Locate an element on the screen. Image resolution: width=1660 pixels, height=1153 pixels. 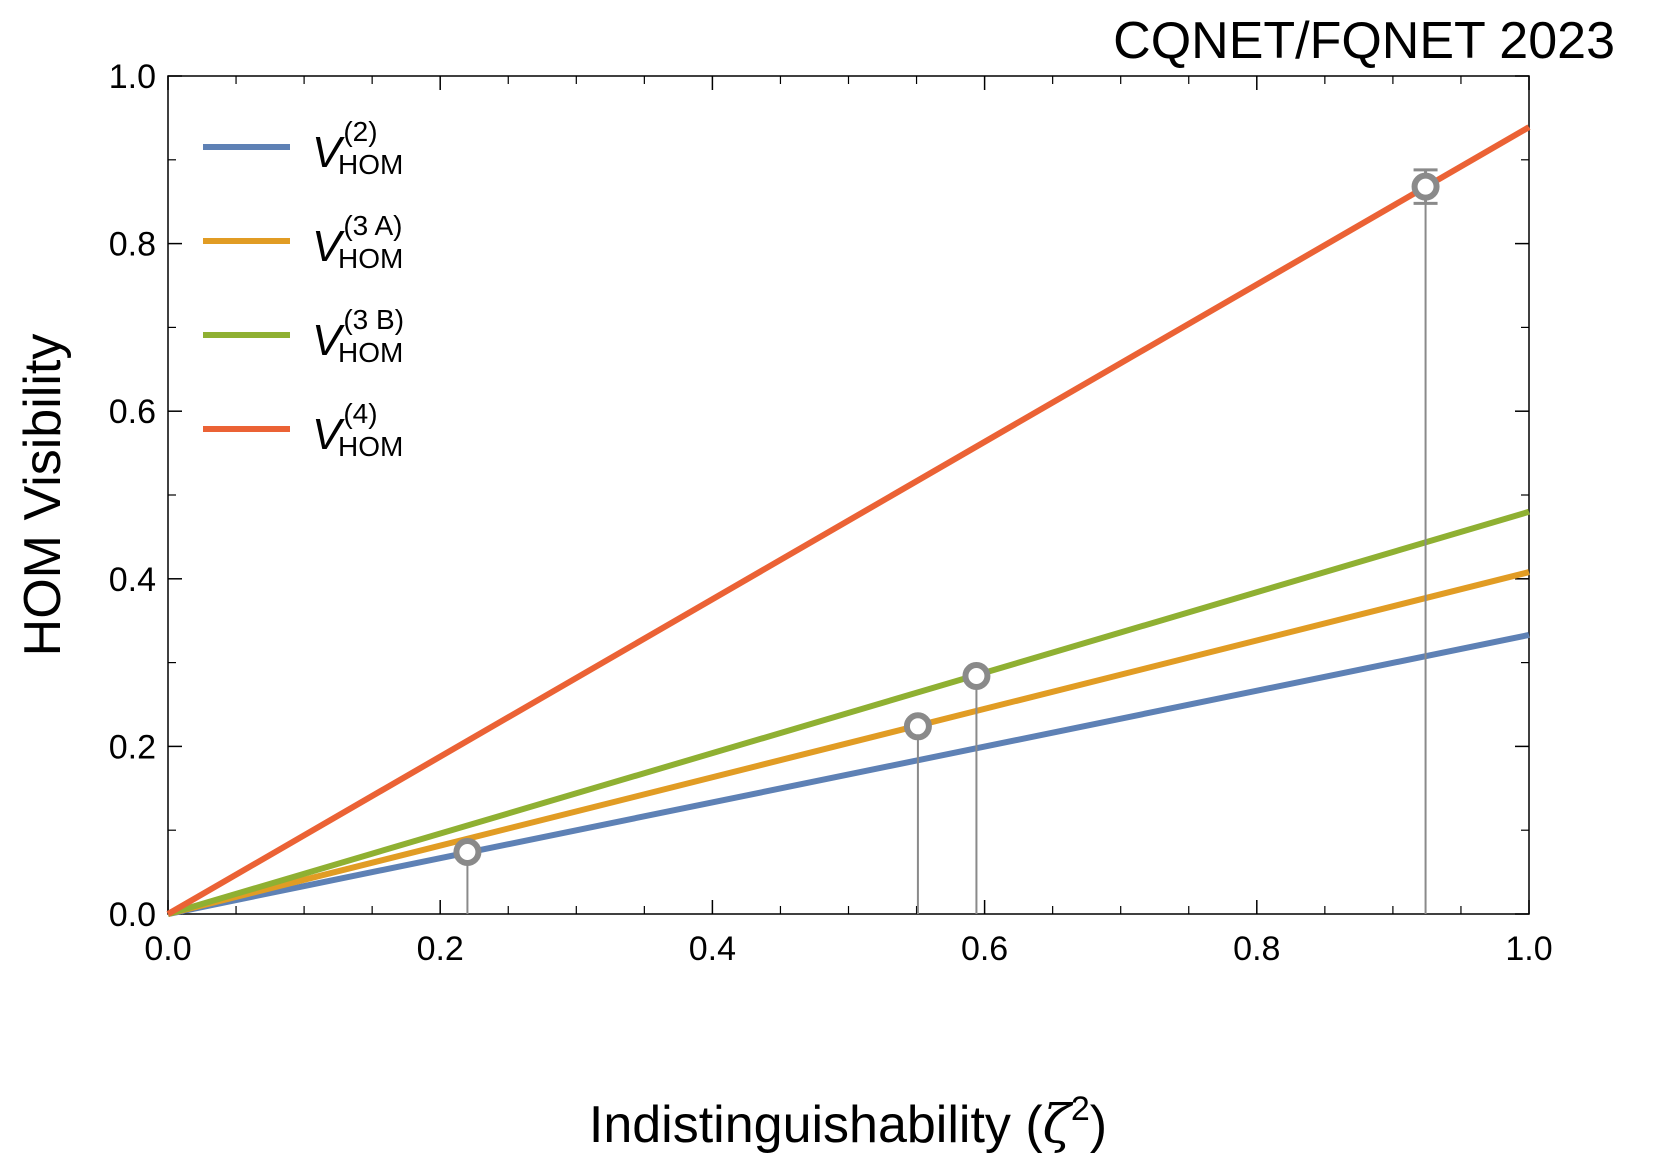
x-tick-label: 0.6 is located at coordinates (984, 949).